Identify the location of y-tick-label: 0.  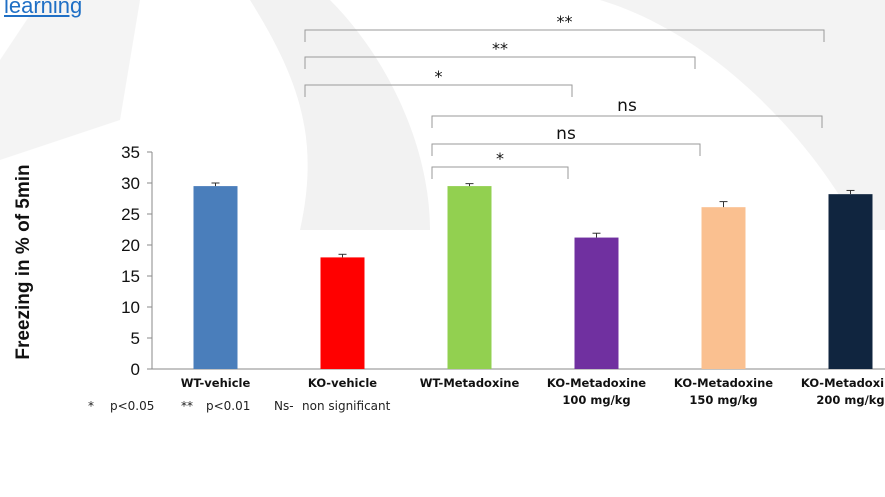
(135, 369).